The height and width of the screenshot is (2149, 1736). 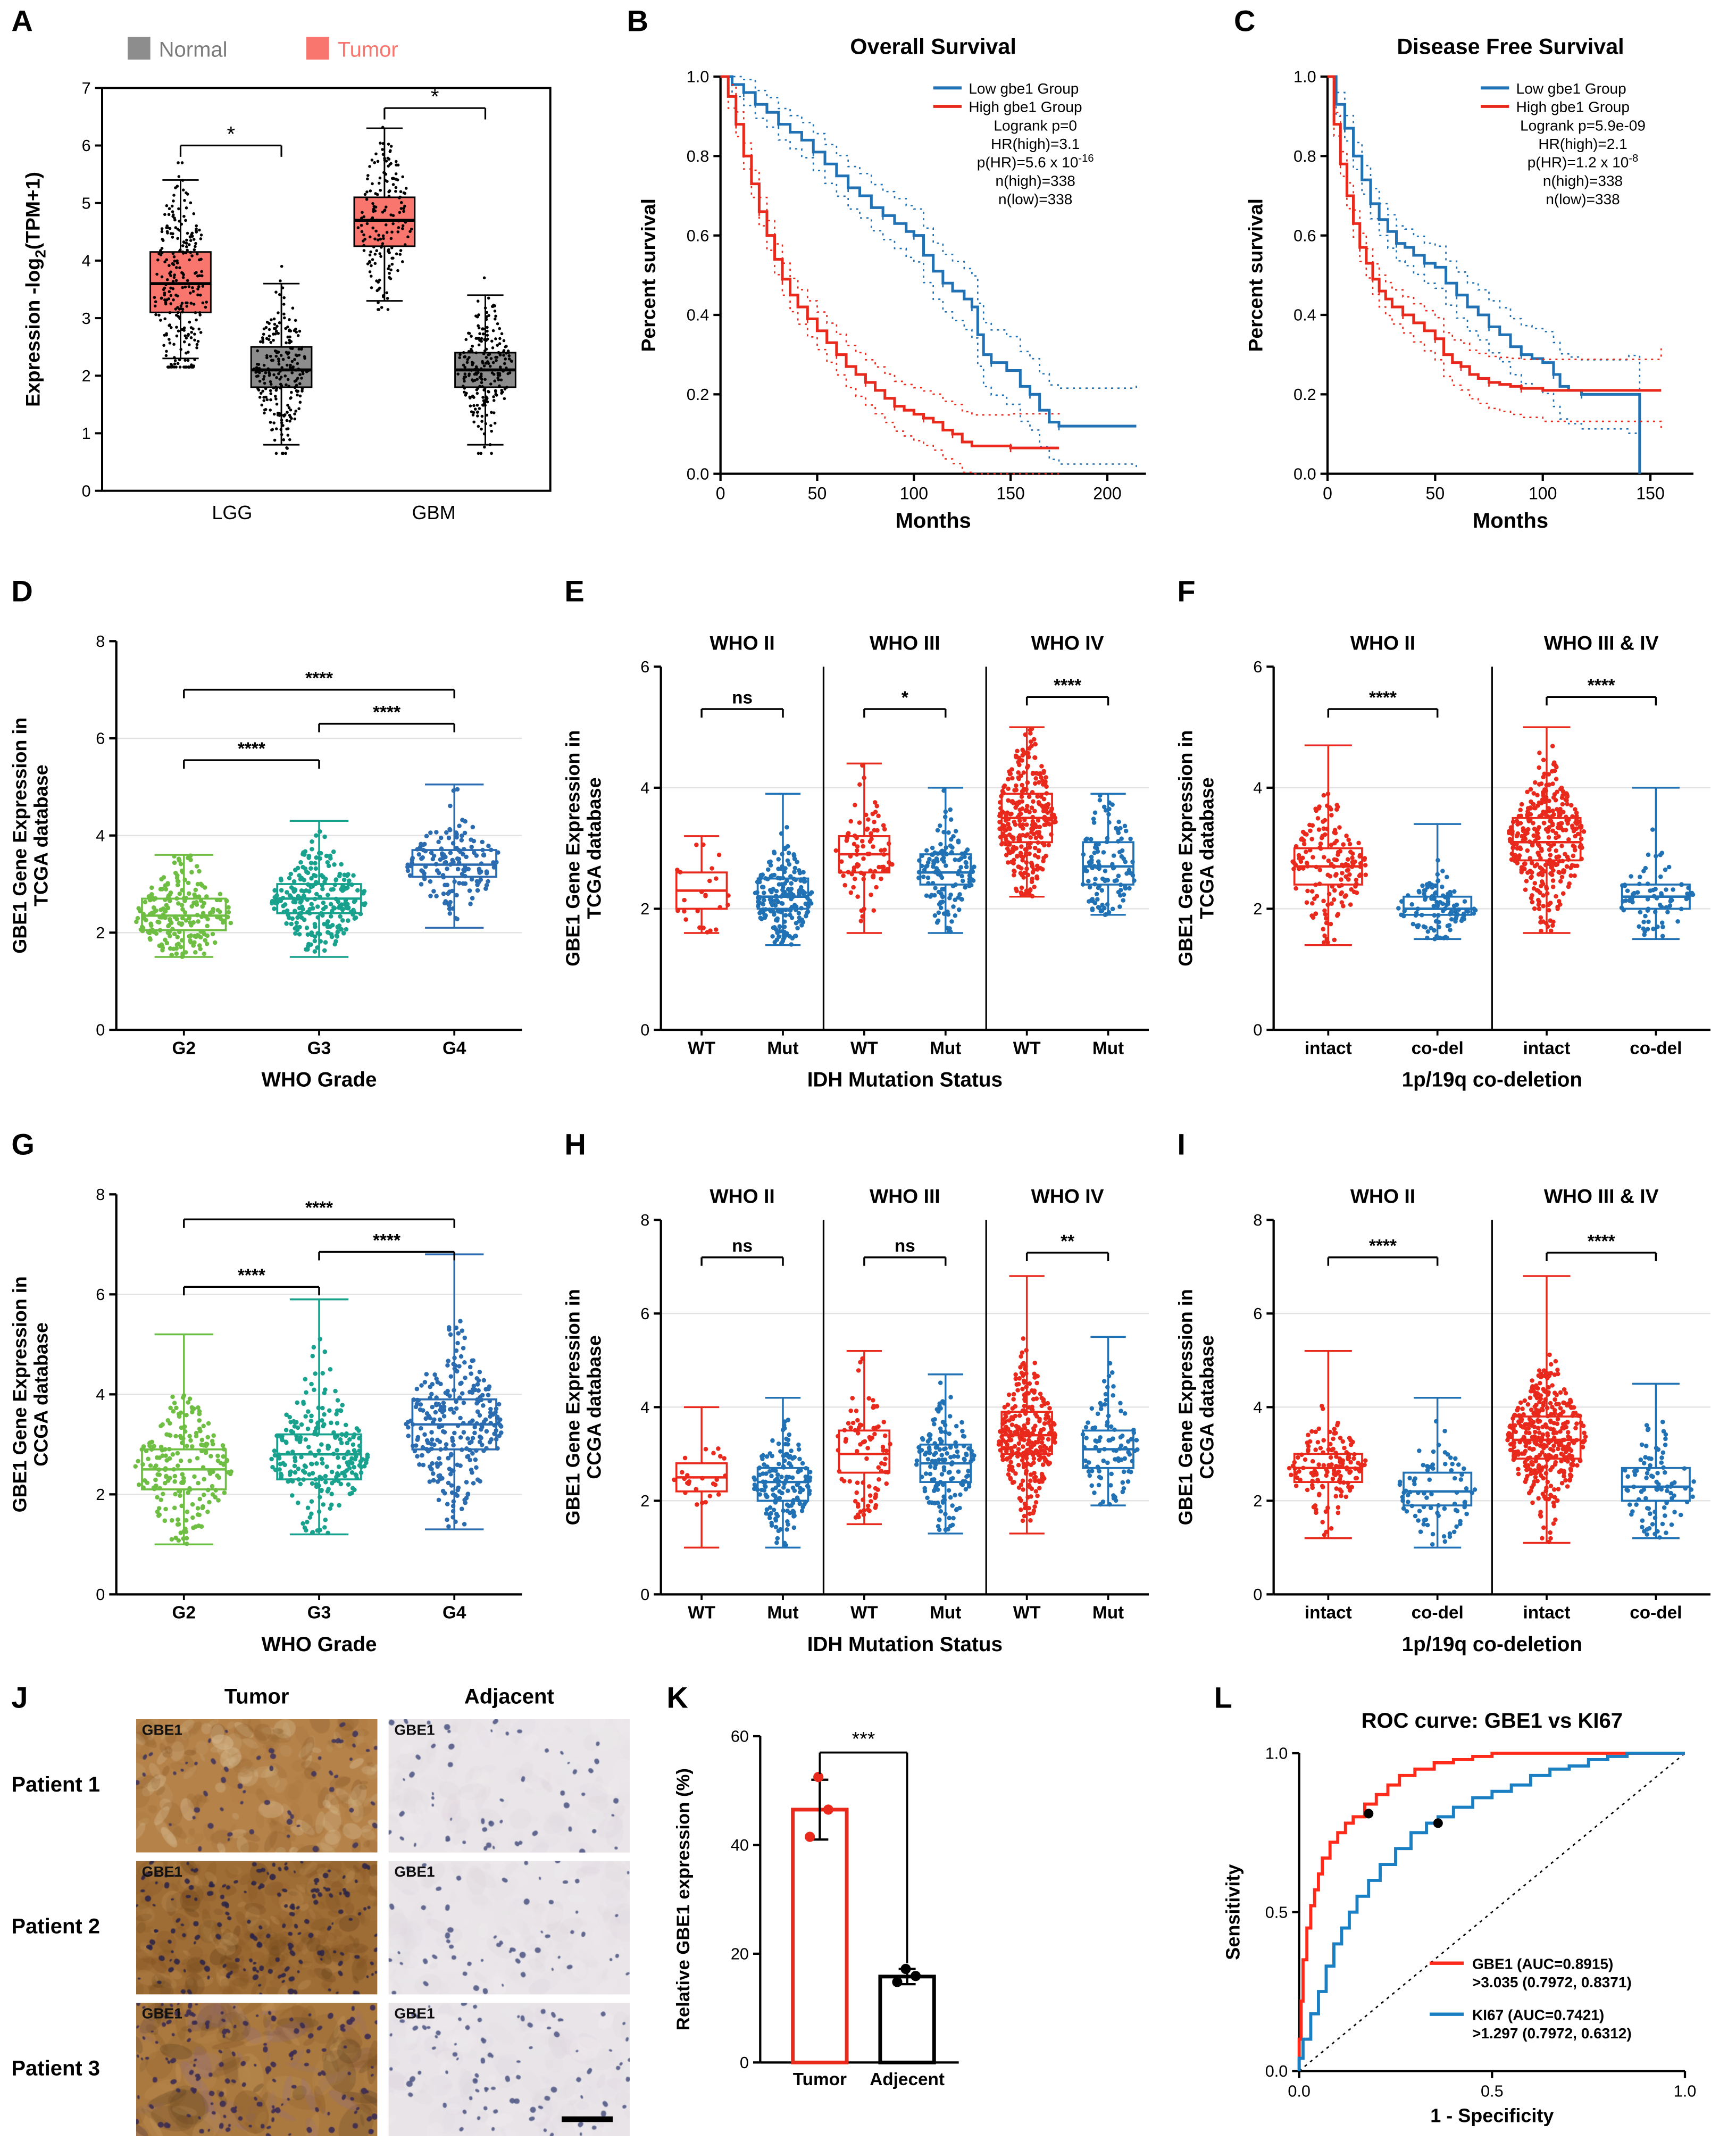 What do you see at coordinates (31, 1394) in the screenshot?
I see `svg-text:GBE1 Gene Expression inCCGA da: GBE1 Gene Expression inCCGA database` at bounding box center [31, 1394].